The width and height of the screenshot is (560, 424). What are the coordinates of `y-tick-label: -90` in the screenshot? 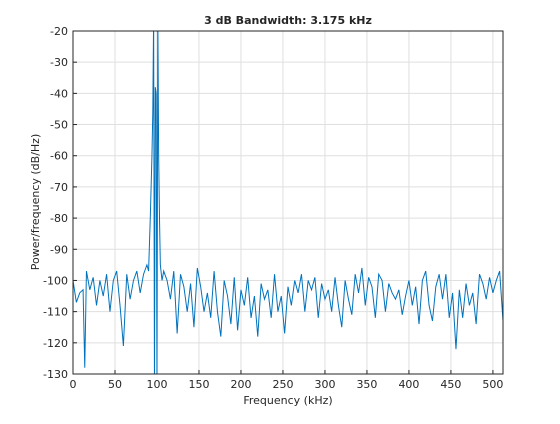 It's located at (59, 249).